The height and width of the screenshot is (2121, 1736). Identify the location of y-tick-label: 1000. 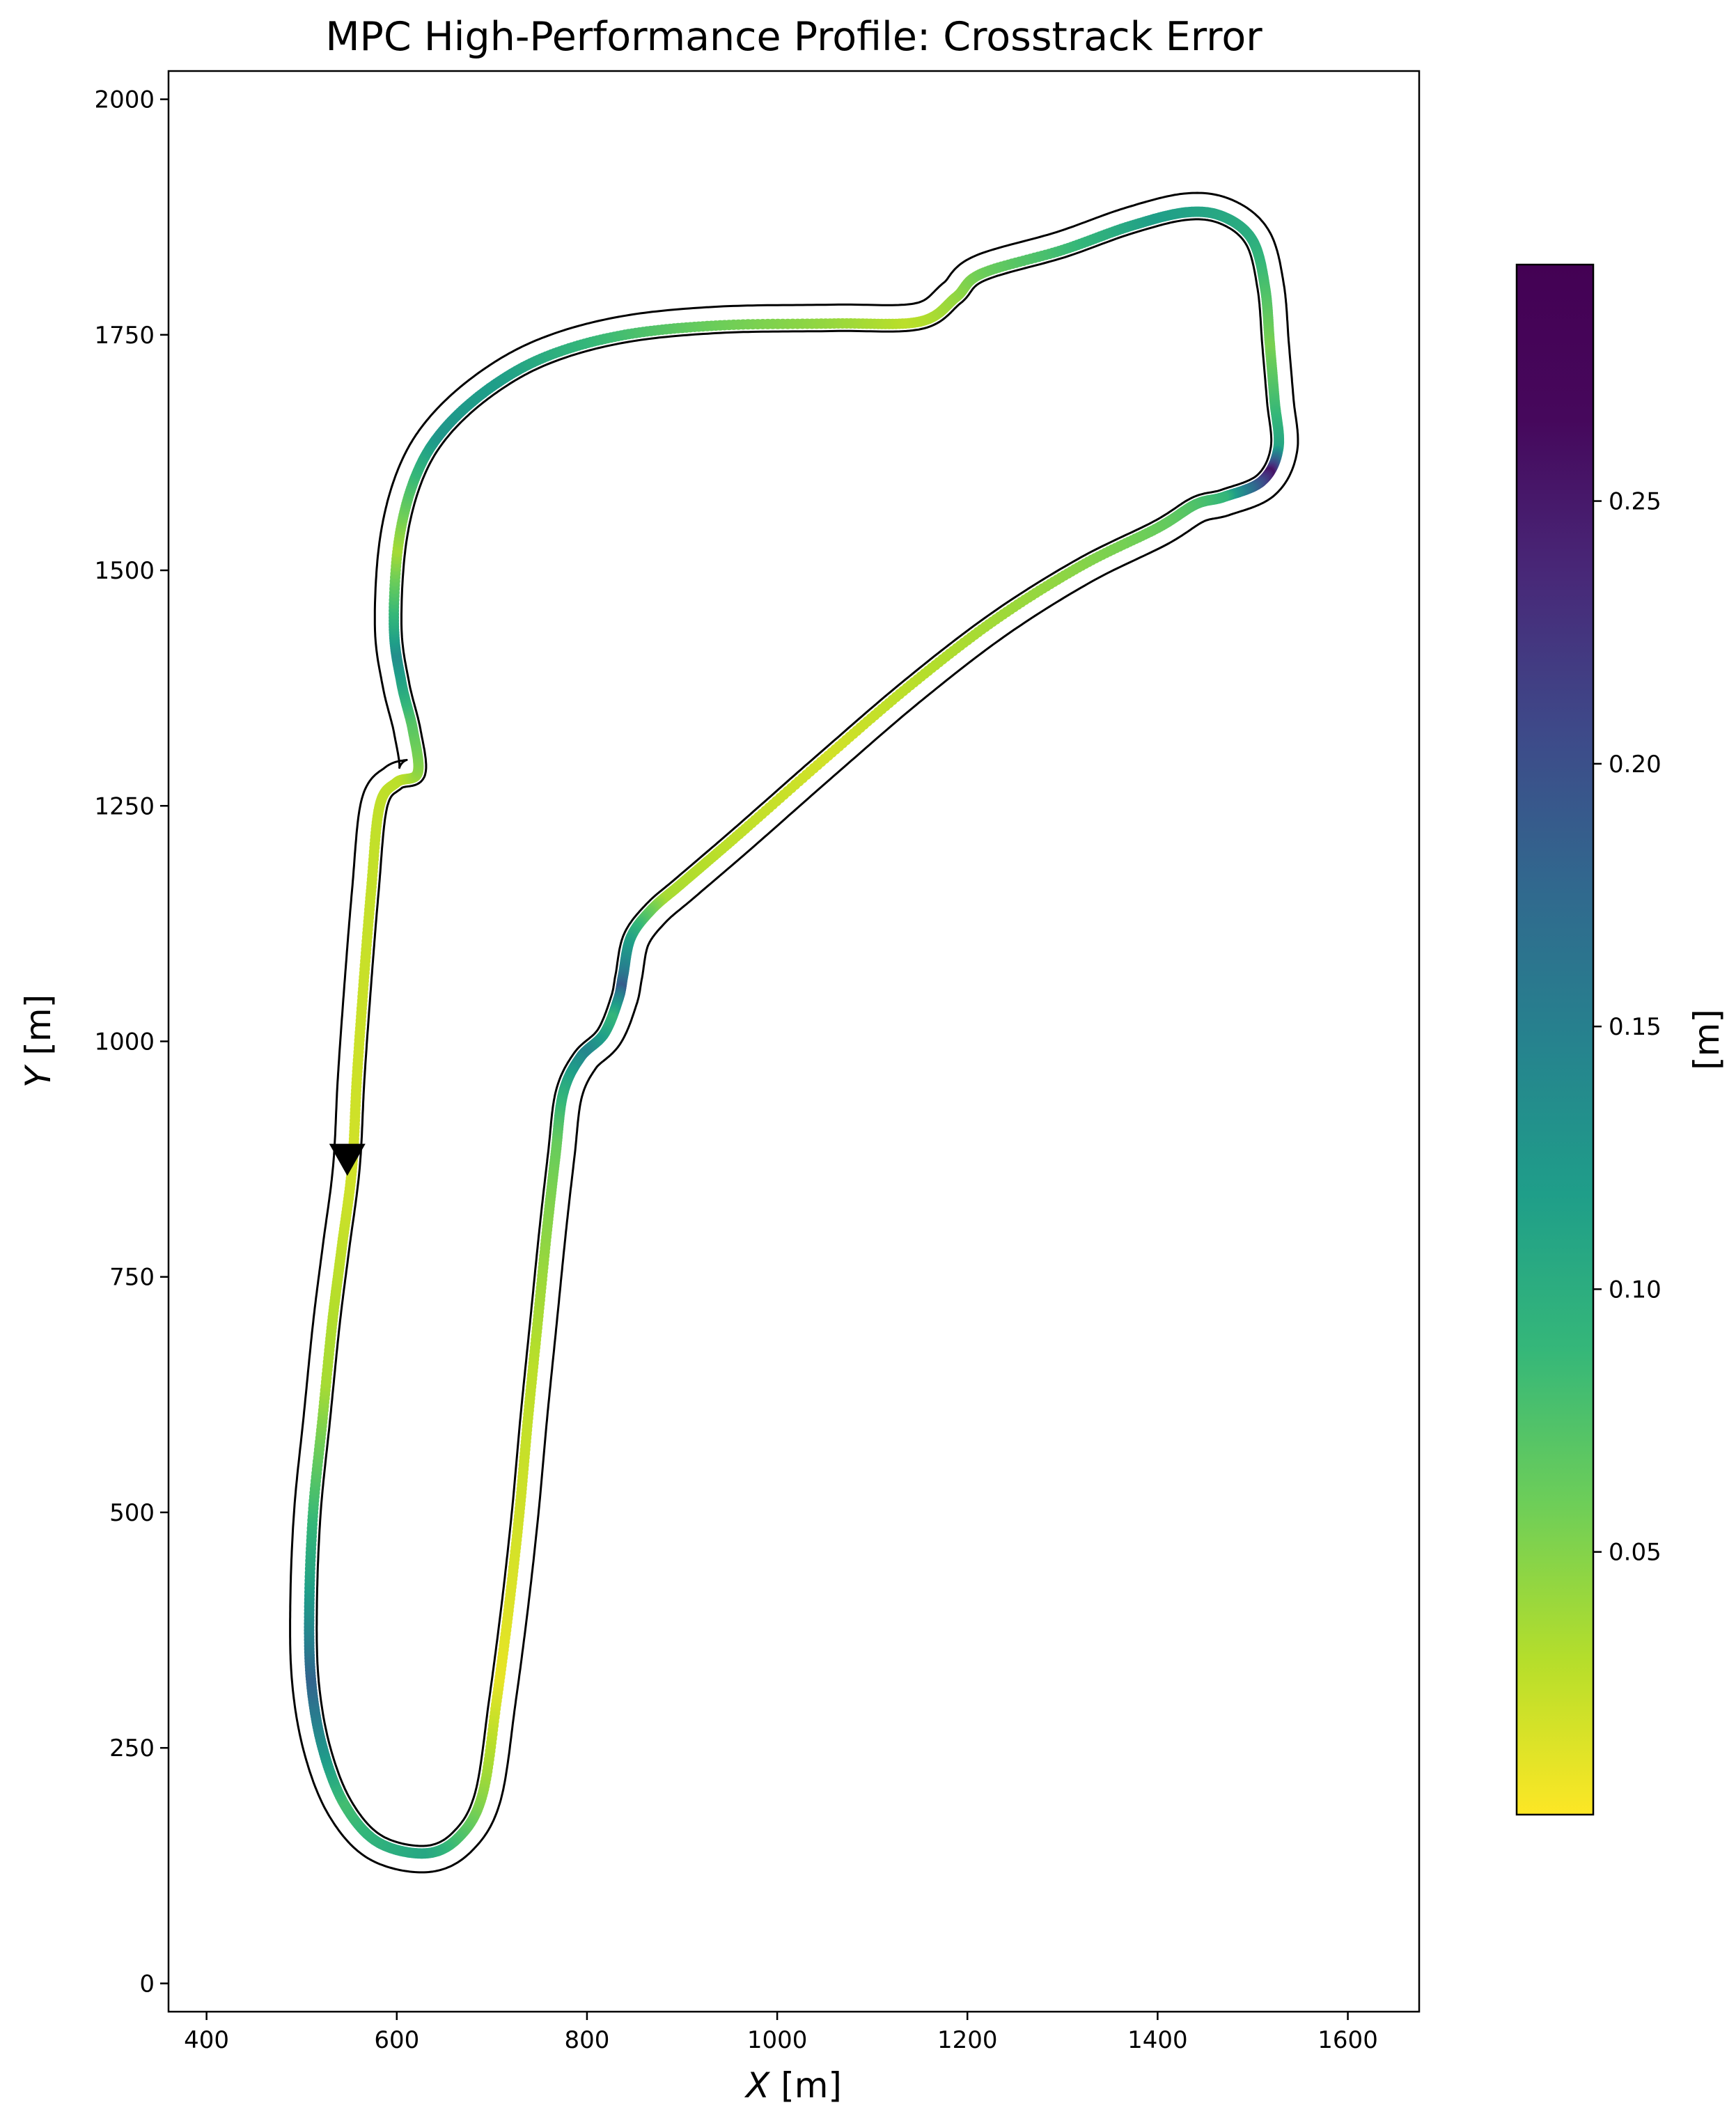
(124, 1042).